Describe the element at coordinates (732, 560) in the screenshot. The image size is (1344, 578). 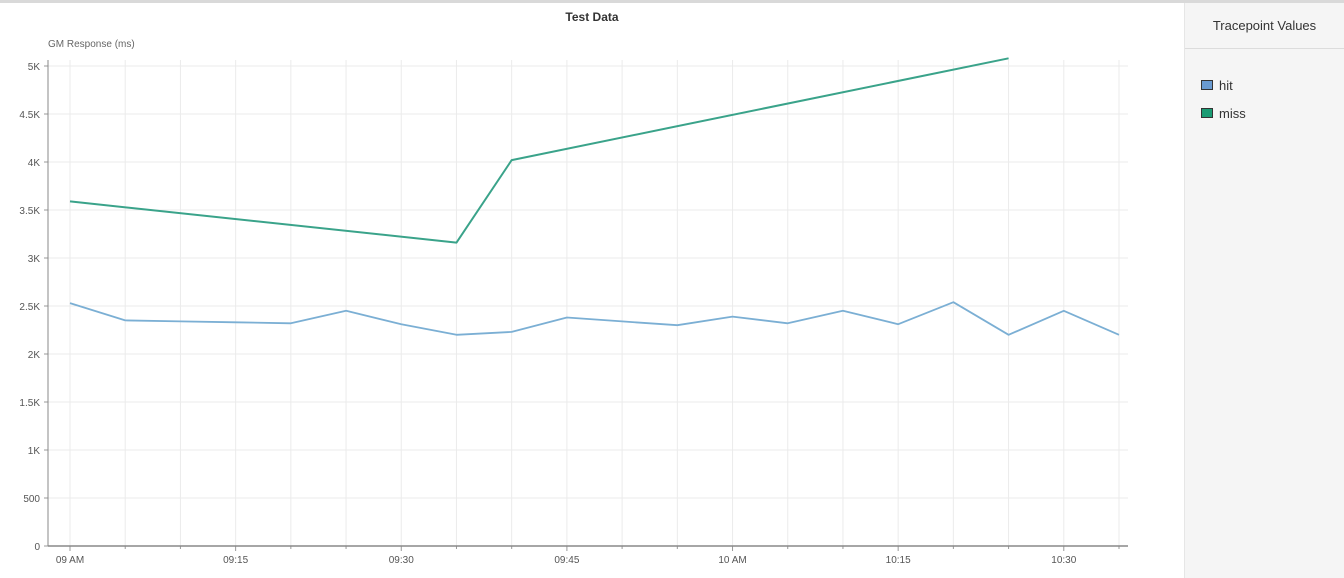
I see `x-tick-label: 10 AM` at that location.